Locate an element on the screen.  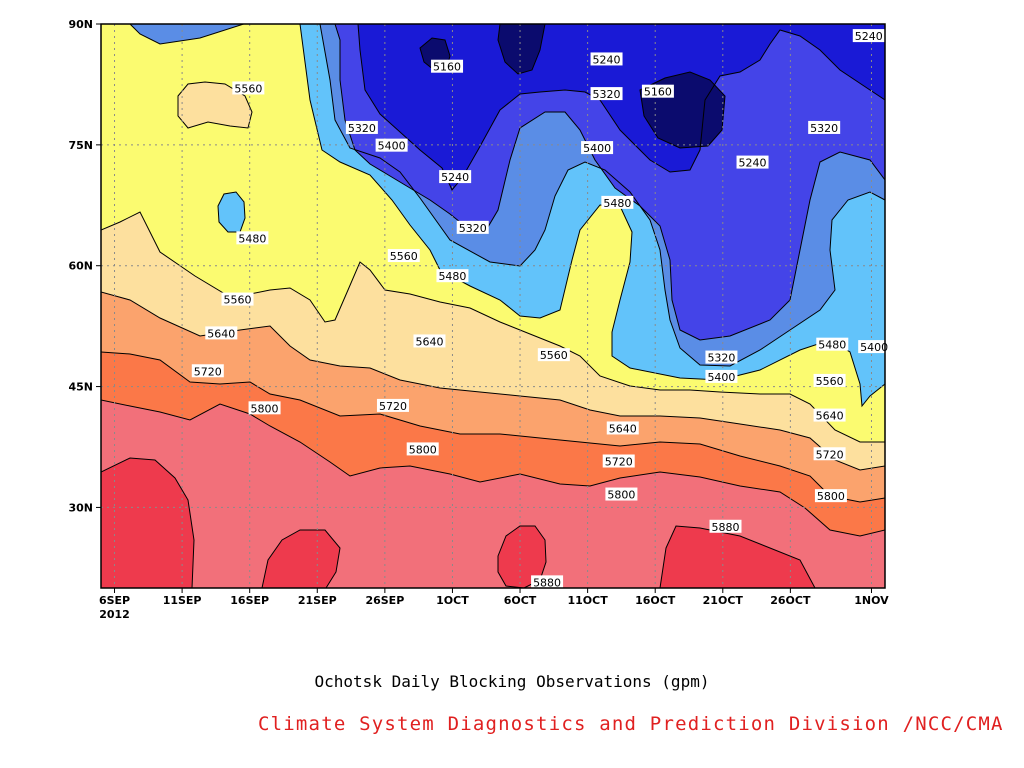
island-5880-center is located at coordinates (522, 557).